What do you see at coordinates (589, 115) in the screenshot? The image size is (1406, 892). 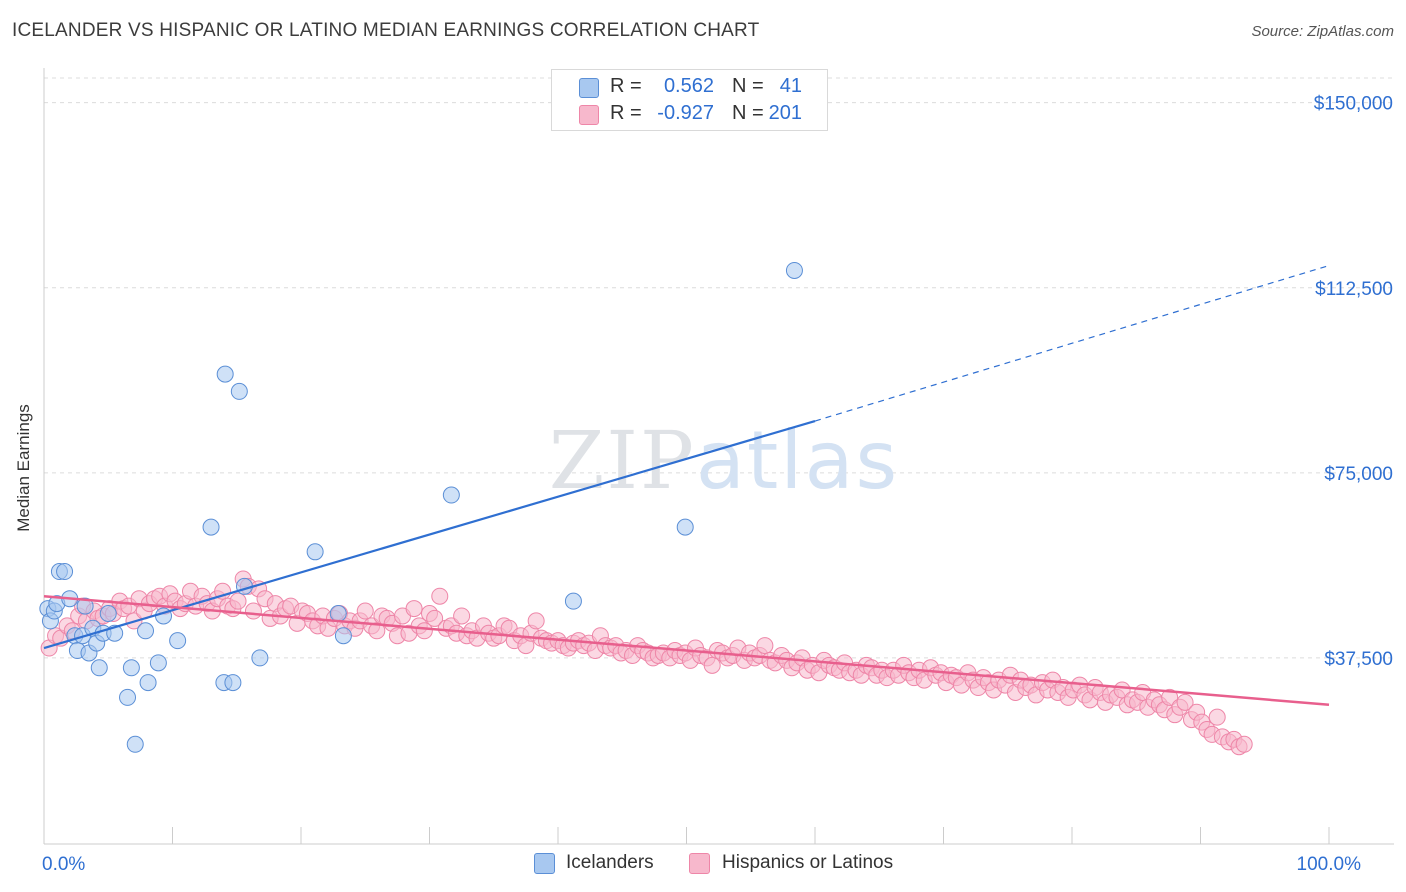 I see `hispanics-swatch` at bounding box center [589, 115].